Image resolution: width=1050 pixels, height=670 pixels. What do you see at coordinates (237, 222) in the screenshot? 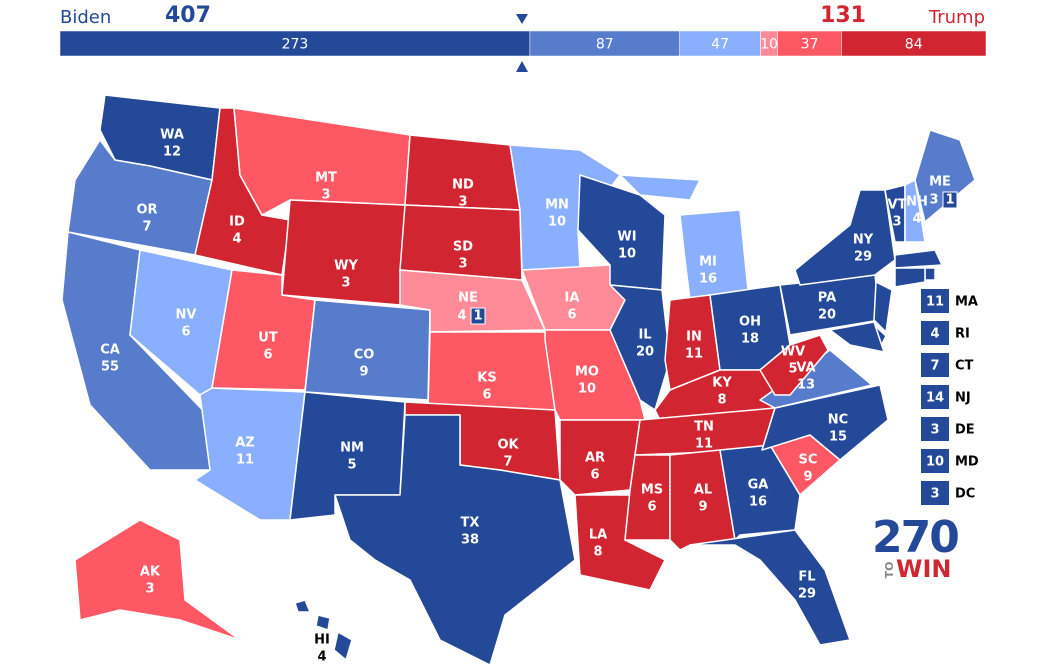
I see `state-abbr: ID` at bounding box center [237, 222].